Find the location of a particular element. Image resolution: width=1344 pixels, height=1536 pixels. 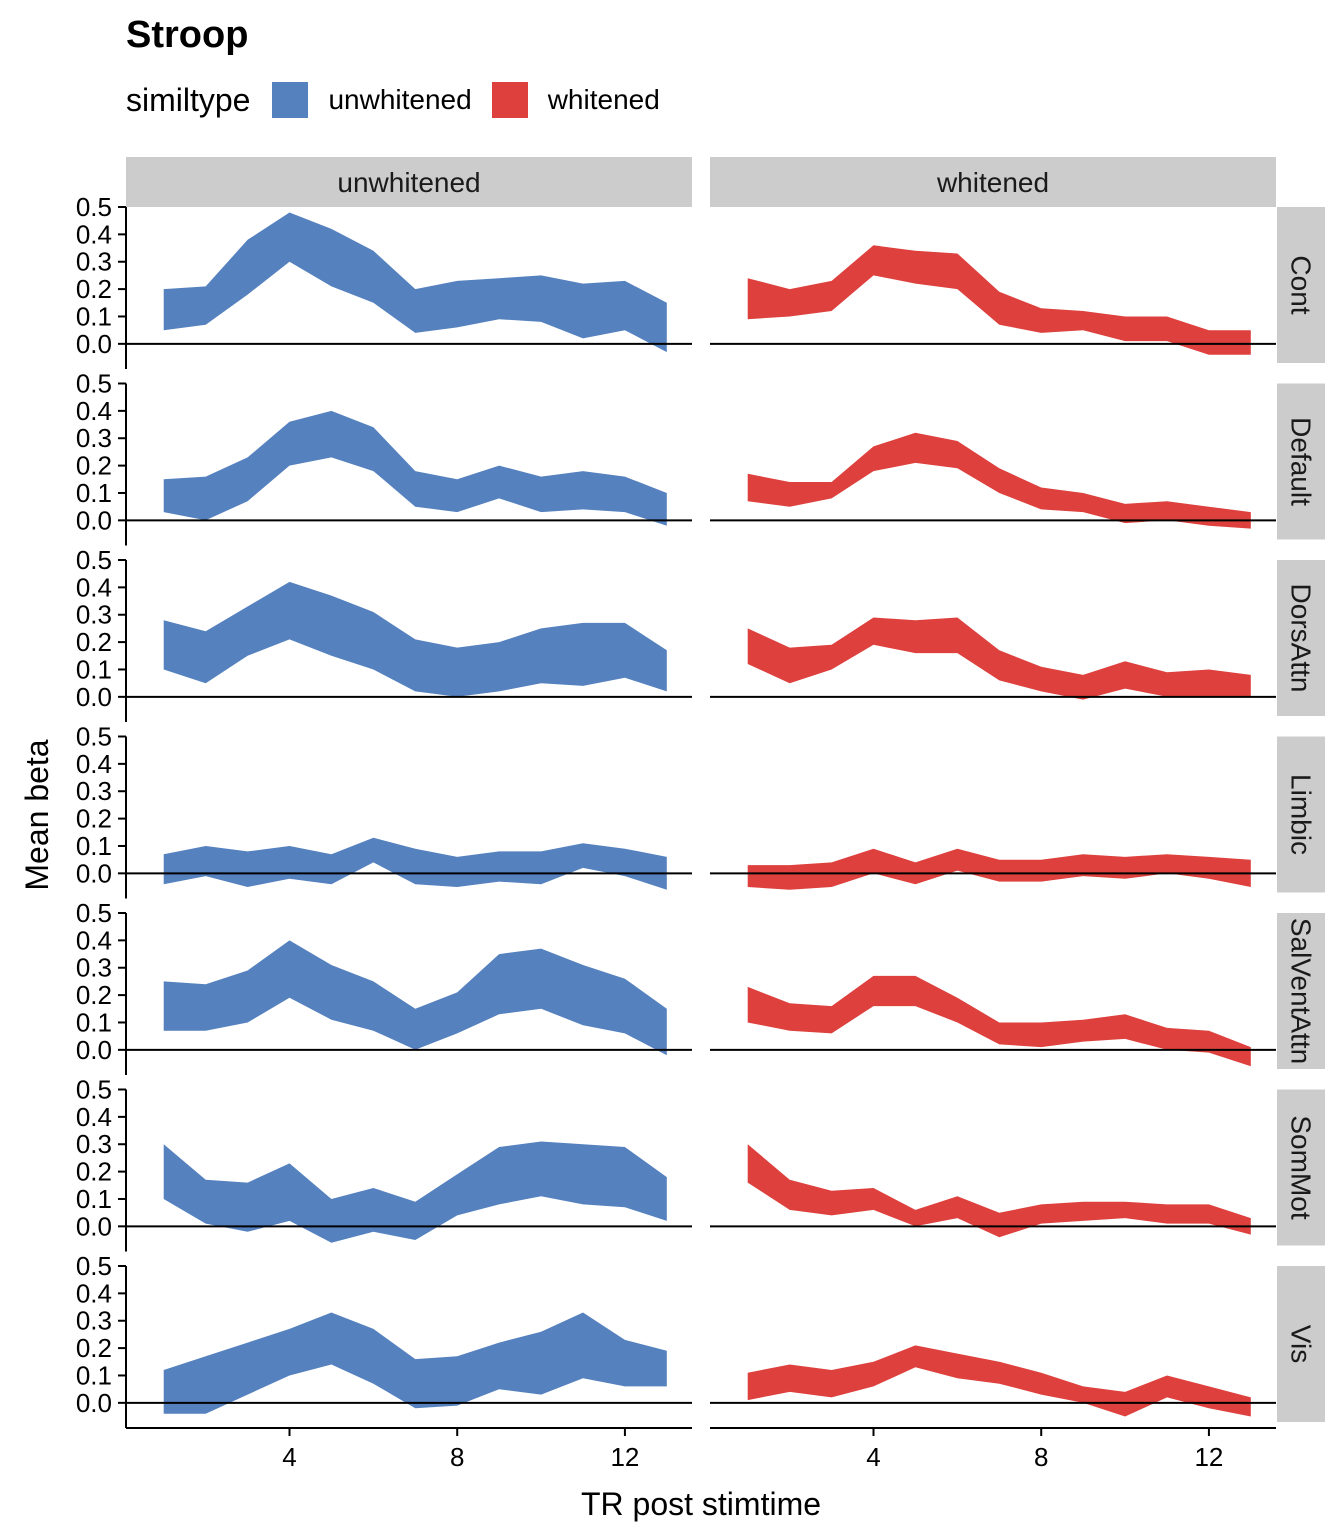

y-tick-label-Default-0: 0.0 is located at coordinates (94, 520).